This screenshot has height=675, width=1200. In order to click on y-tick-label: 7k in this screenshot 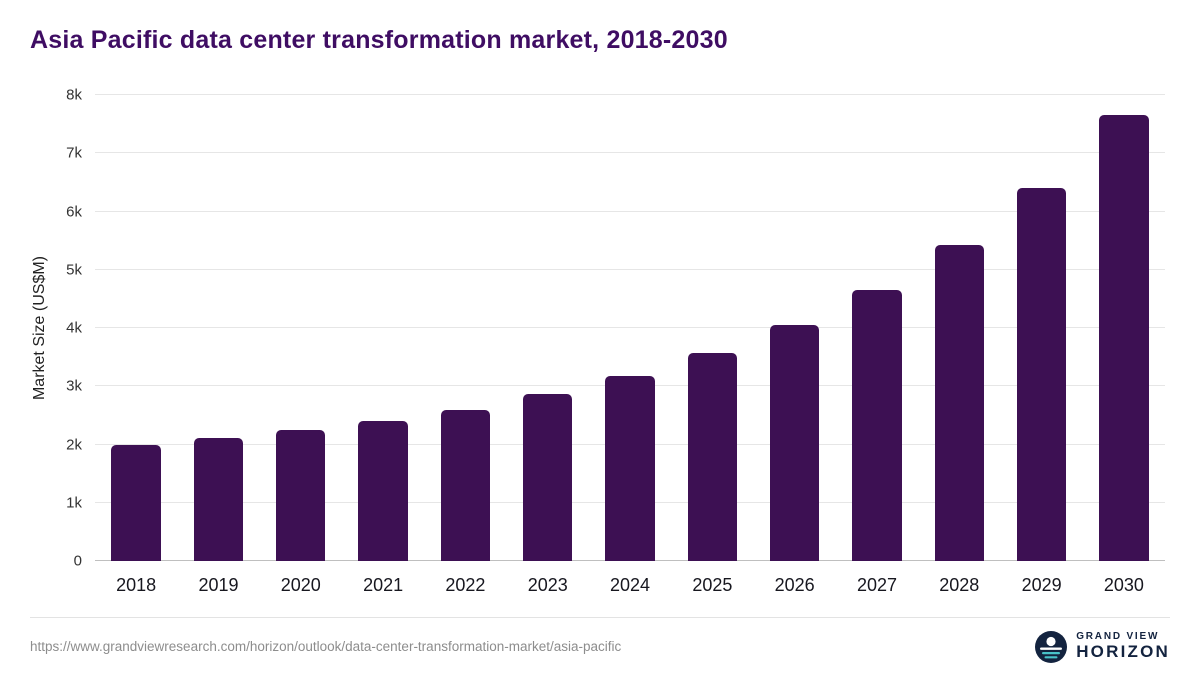, I will do `click(74, 153)`.